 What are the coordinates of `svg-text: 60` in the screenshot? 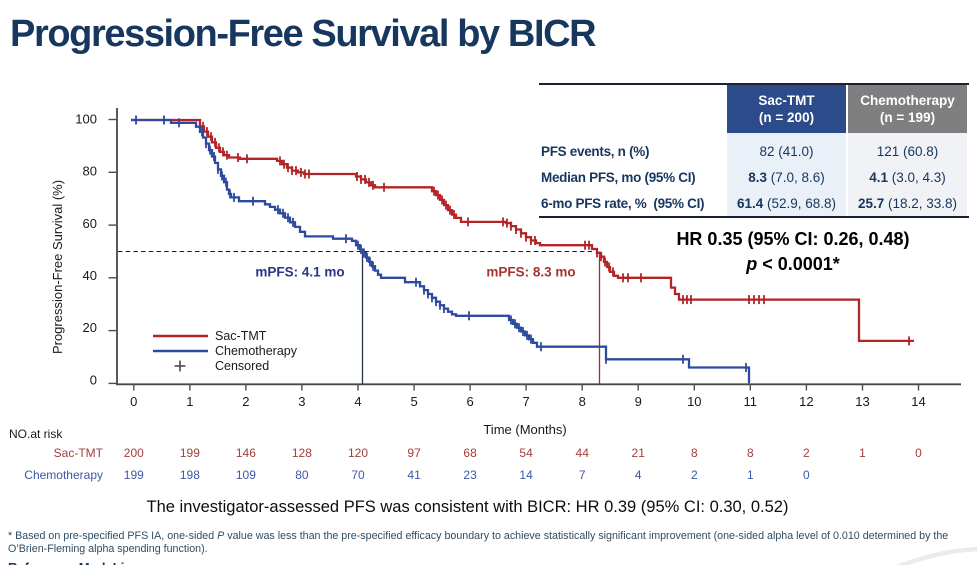 It's located at (90, 223).